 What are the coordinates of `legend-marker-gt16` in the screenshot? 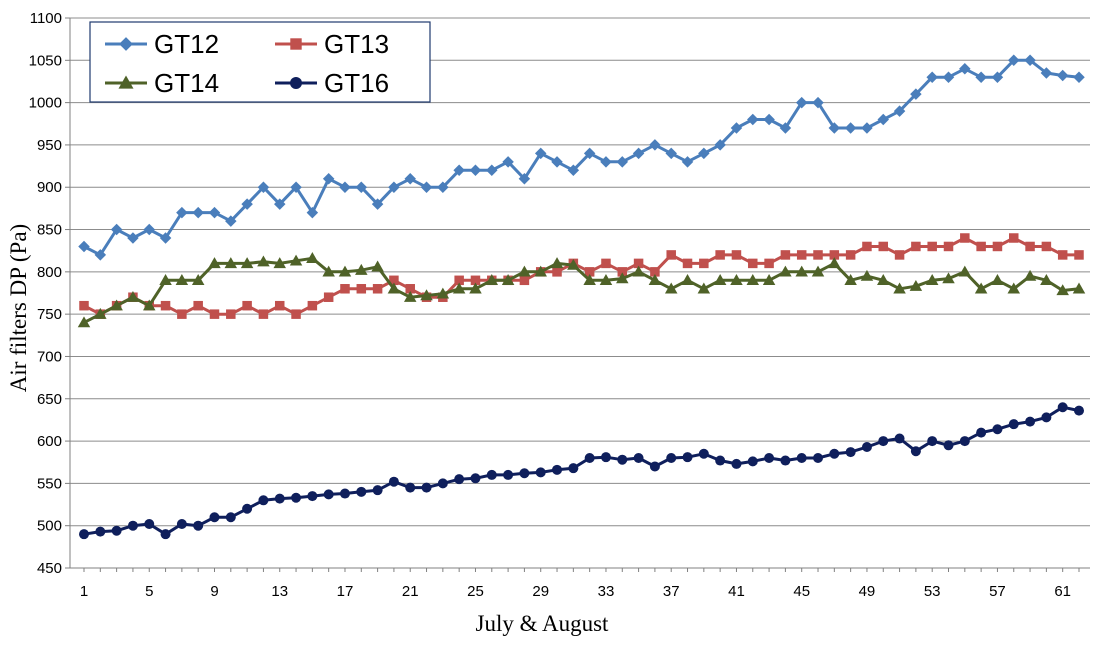 It's located at (296, 83).